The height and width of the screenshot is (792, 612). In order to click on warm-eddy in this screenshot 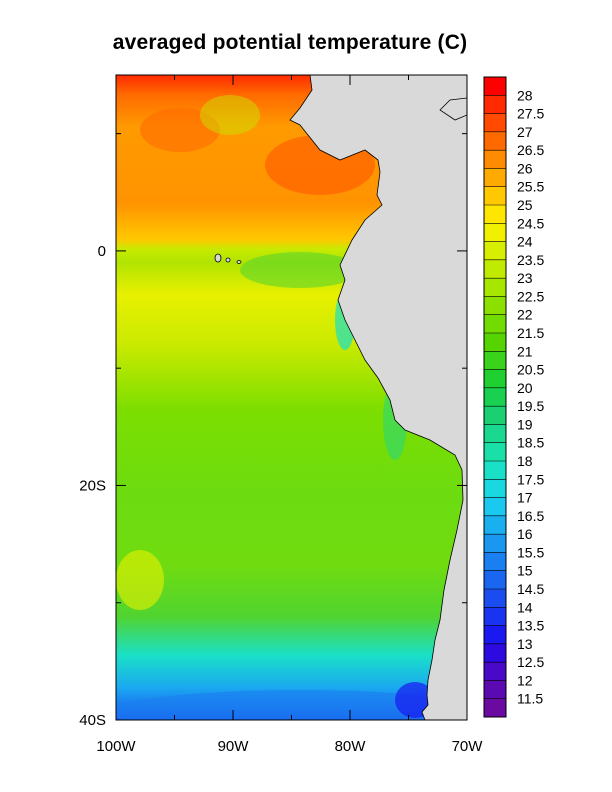, I will do `click(140, 580)`.